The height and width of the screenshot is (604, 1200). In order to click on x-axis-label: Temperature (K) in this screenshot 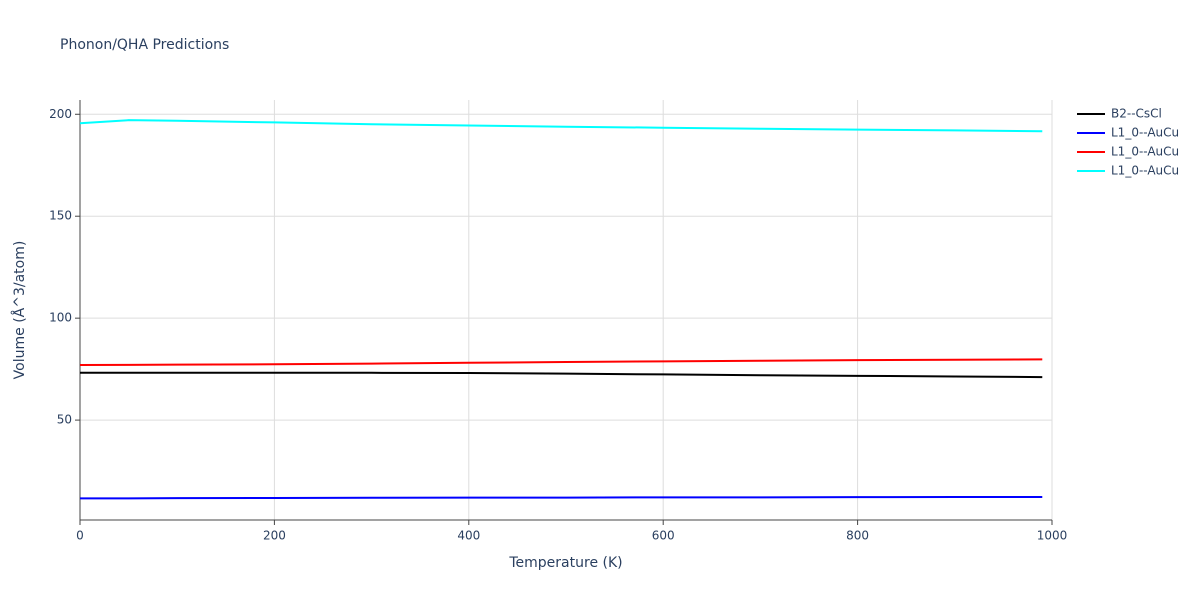, I will do `click(565, 563)`.